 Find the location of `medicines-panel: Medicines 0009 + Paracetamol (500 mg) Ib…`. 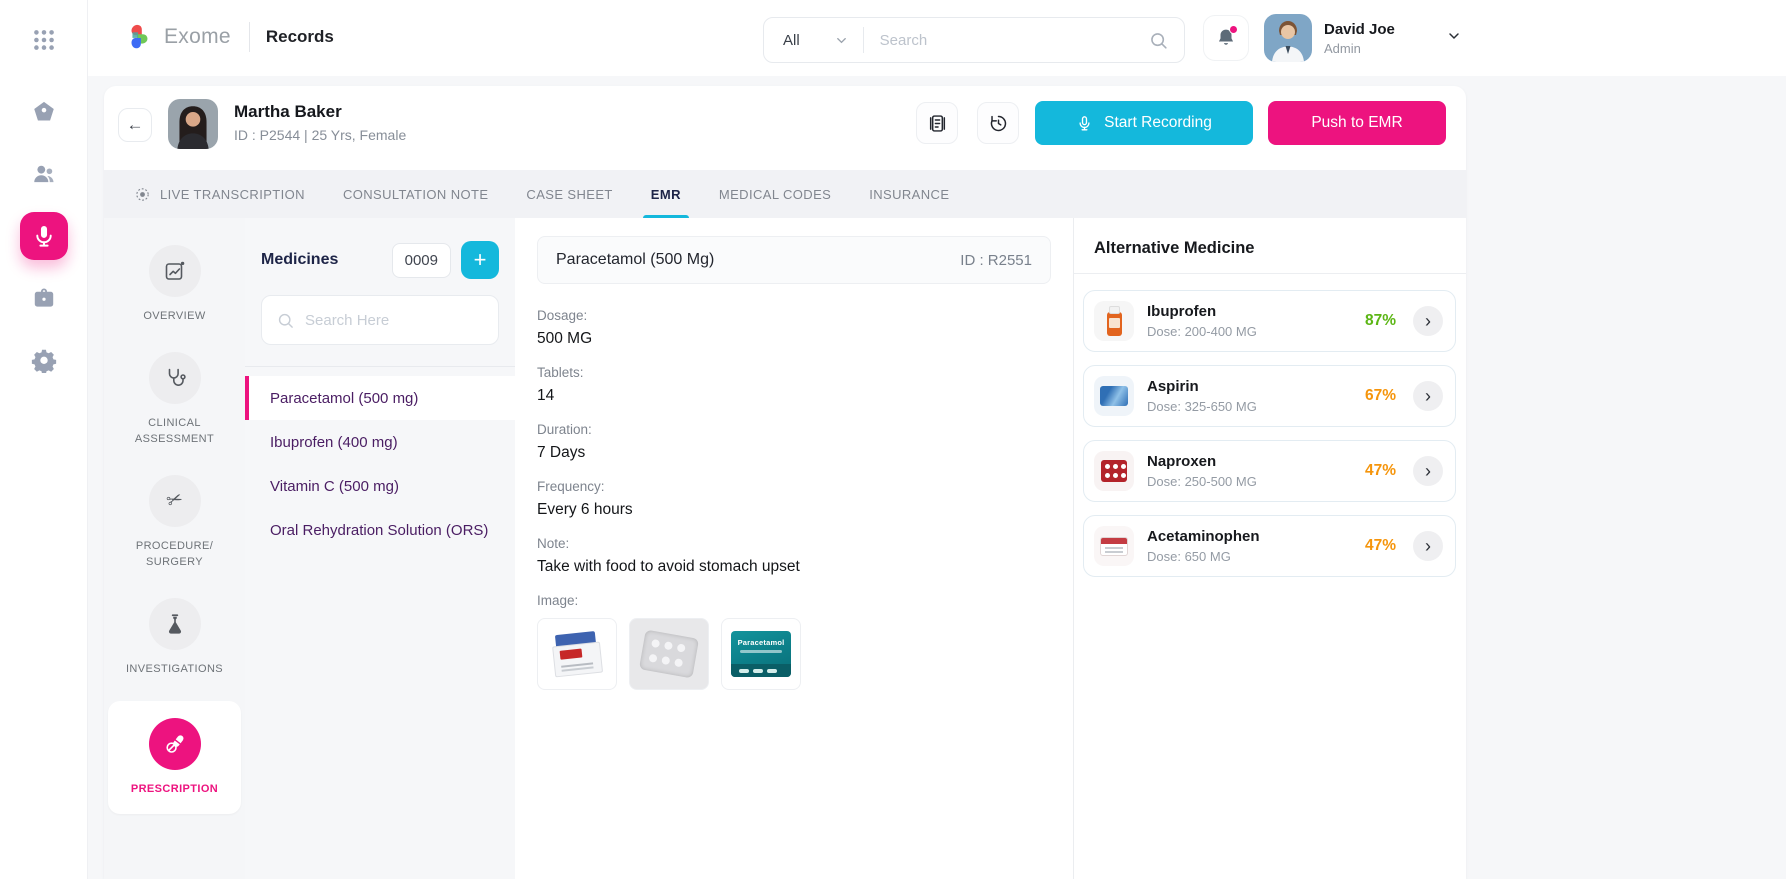

medicines-panel: Medicines 0009 + Paracetamol (500 mg) Ib… is located at coordinates (380, 548).